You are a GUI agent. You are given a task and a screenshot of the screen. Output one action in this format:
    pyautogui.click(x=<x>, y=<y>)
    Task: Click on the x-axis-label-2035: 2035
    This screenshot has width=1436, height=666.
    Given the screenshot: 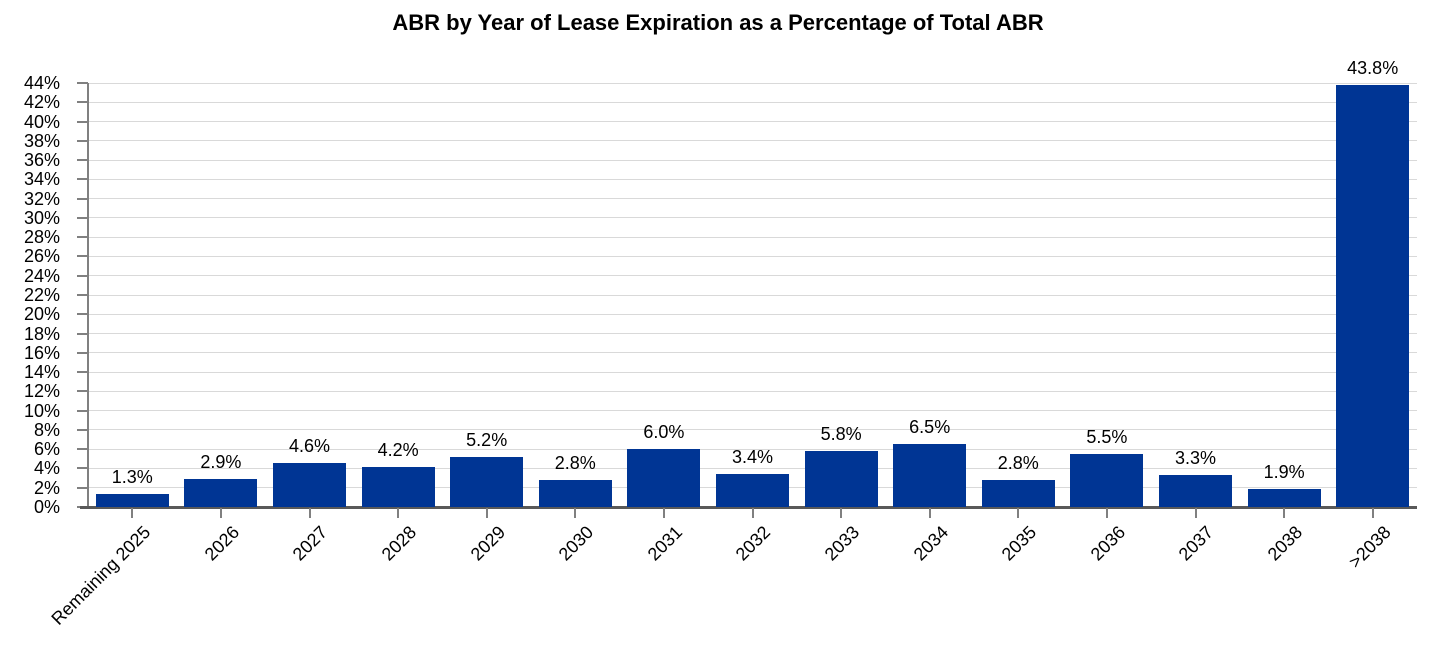 What is the action you would take?
    pyautogui.click(x=1019, y=543)
    